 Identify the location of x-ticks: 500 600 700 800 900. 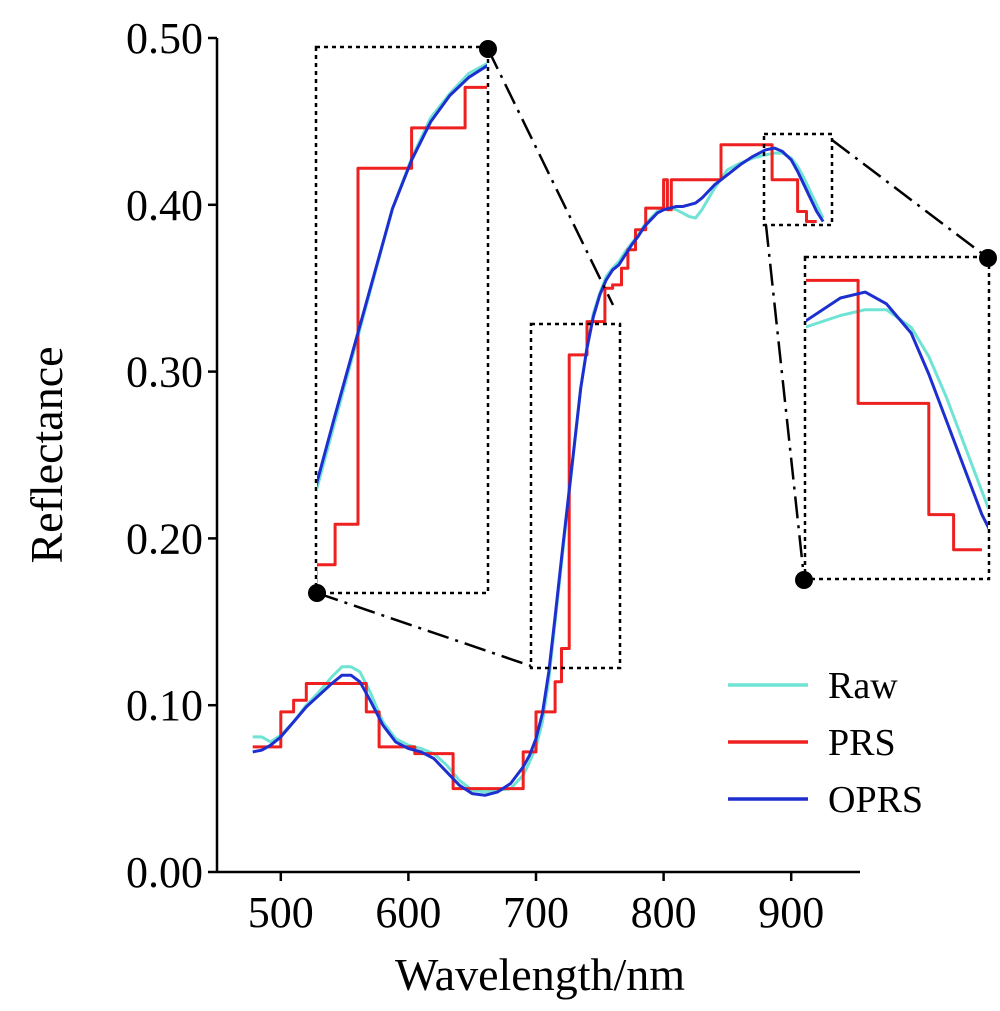
(536, 904).